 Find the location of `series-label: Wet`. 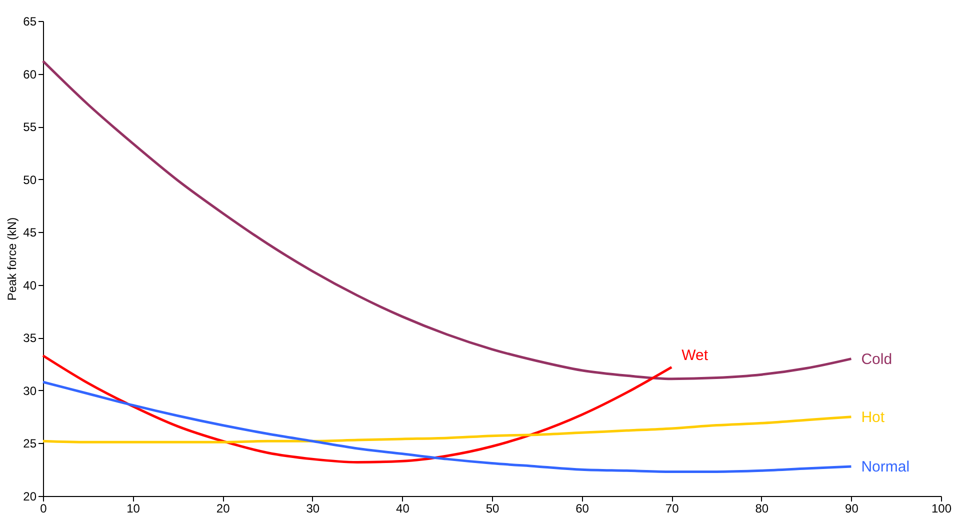

series-label: Wet is located at coordinates (695, 355).